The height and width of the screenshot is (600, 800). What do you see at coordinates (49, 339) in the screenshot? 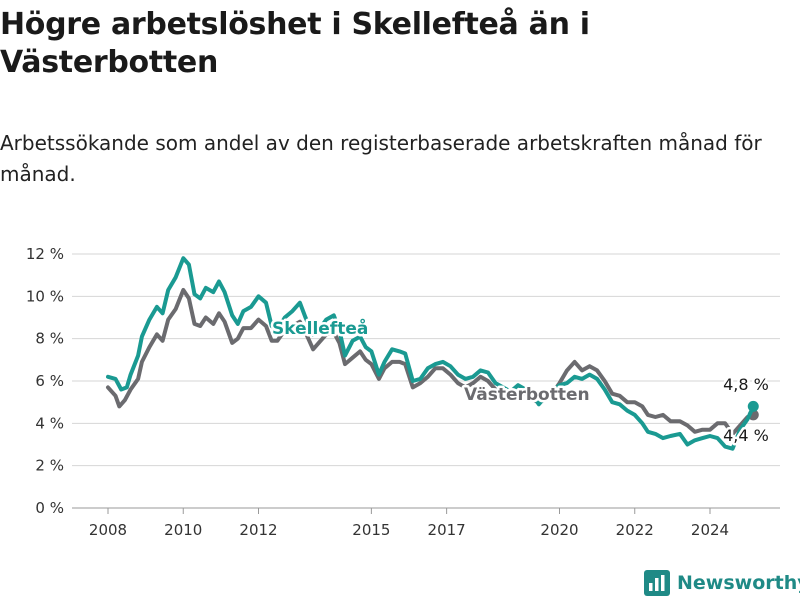
I see `y-tick-label: 8 %` at bounding box center [49, 339].